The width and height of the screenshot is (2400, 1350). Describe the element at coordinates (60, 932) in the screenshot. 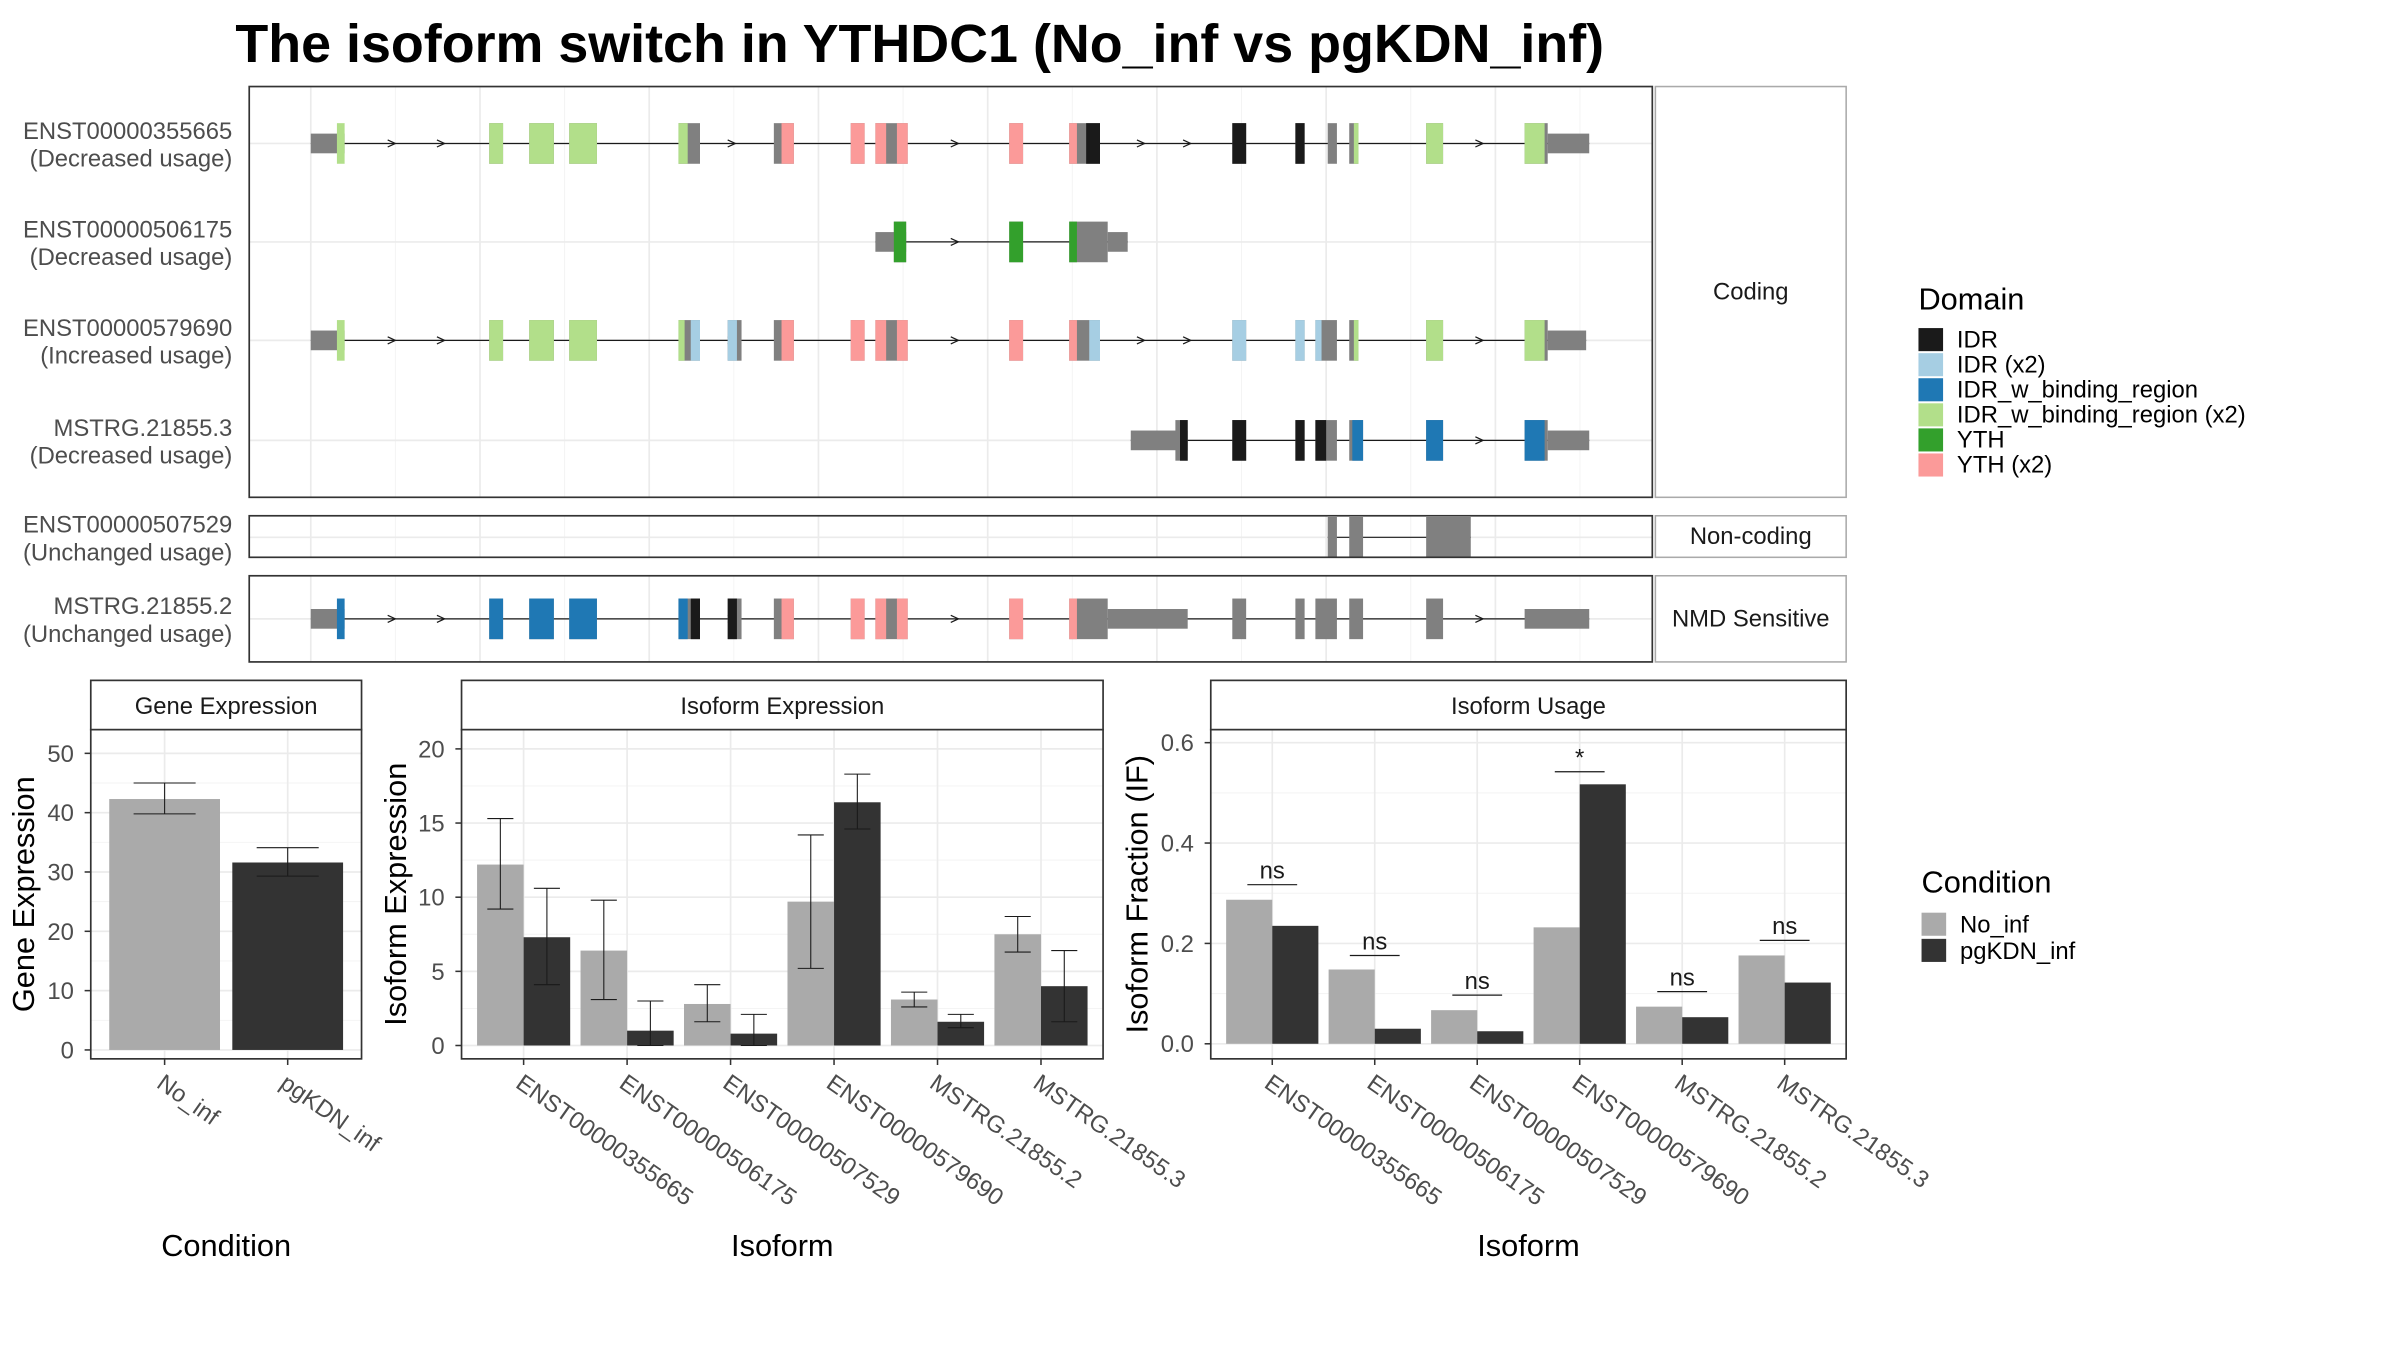

I see `y-tick-label: 20` at that location.